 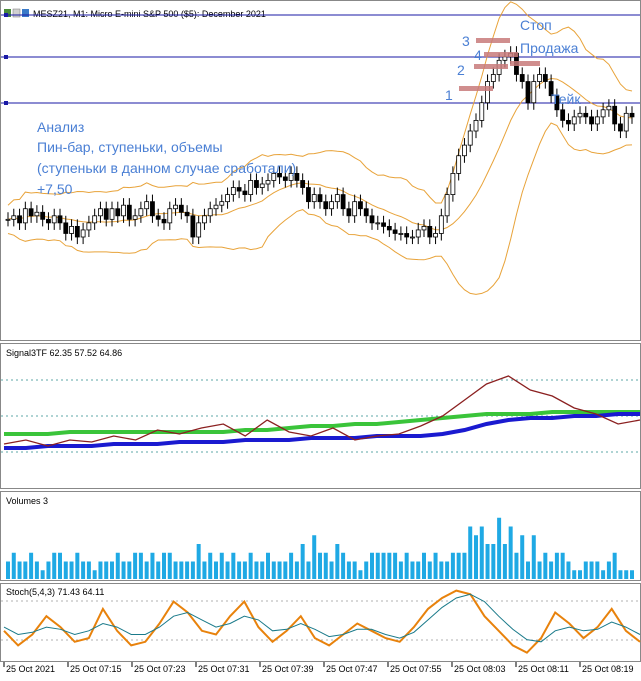 What do you see at coordinates (30, 669) in the screenshot?
I see `date-label: 25 Oct 2021` at bounding box center [30, 669].